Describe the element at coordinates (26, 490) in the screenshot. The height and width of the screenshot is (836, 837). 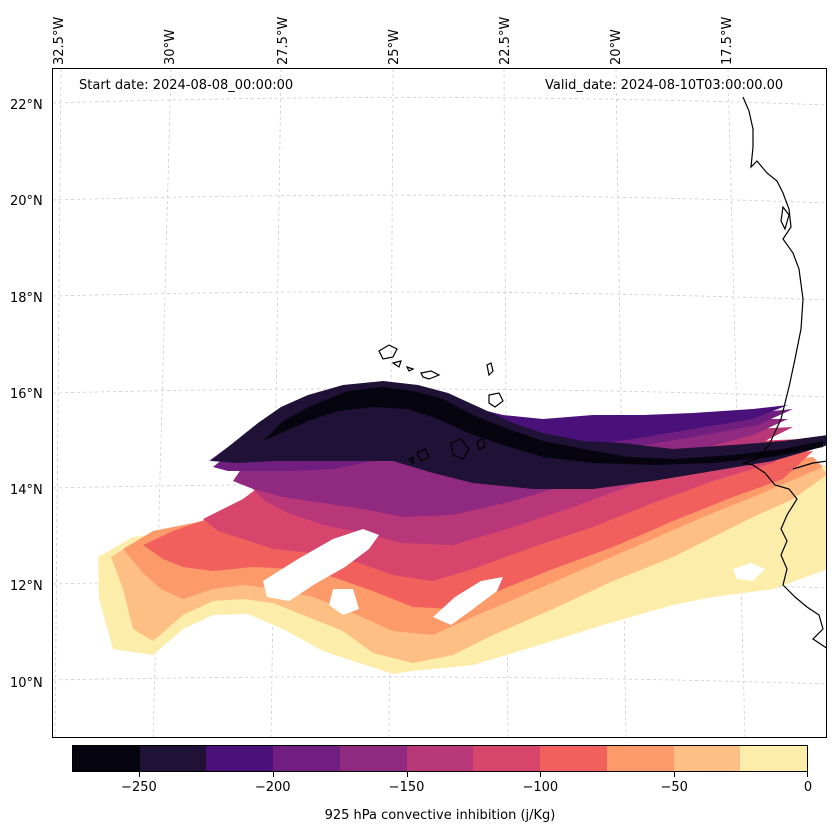
I see `lat-label-14n: 14°N` at that location.